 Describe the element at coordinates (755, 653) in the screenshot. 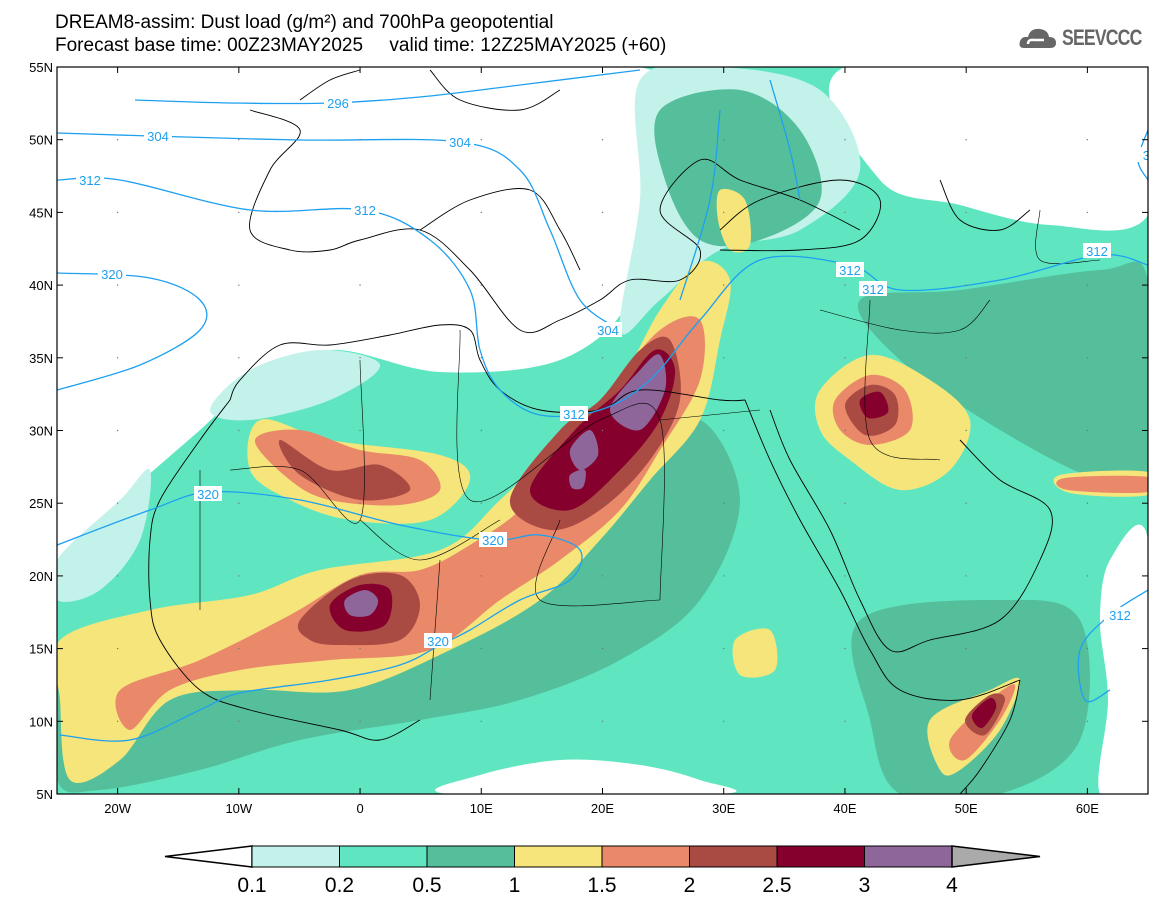

I see `dust-level-1-ethiopia` at that location.